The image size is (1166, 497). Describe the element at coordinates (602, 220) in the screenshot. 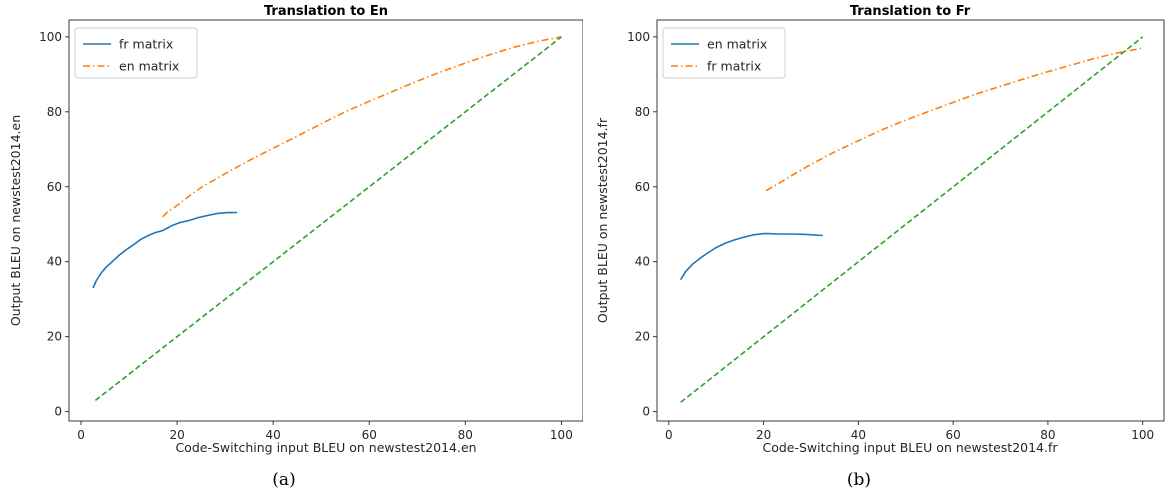

I see `y-axis-label: Output BLEU on newstest2014.fr` at that location.